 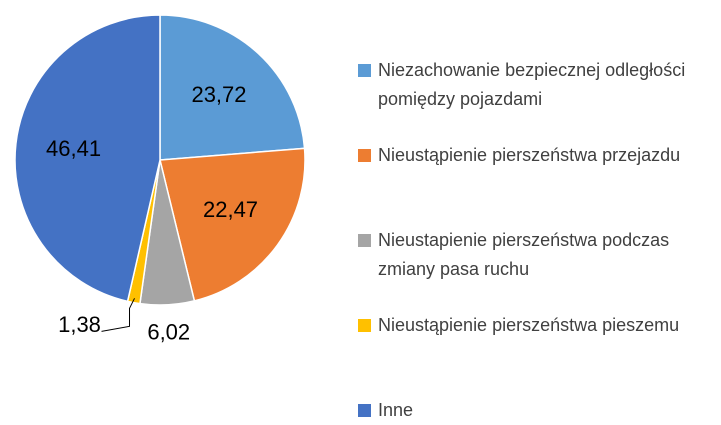 What do you see at coordinates (396, 410) in the screenshot?
I see `legend-label: Inne` at bounding box center [396, 410].